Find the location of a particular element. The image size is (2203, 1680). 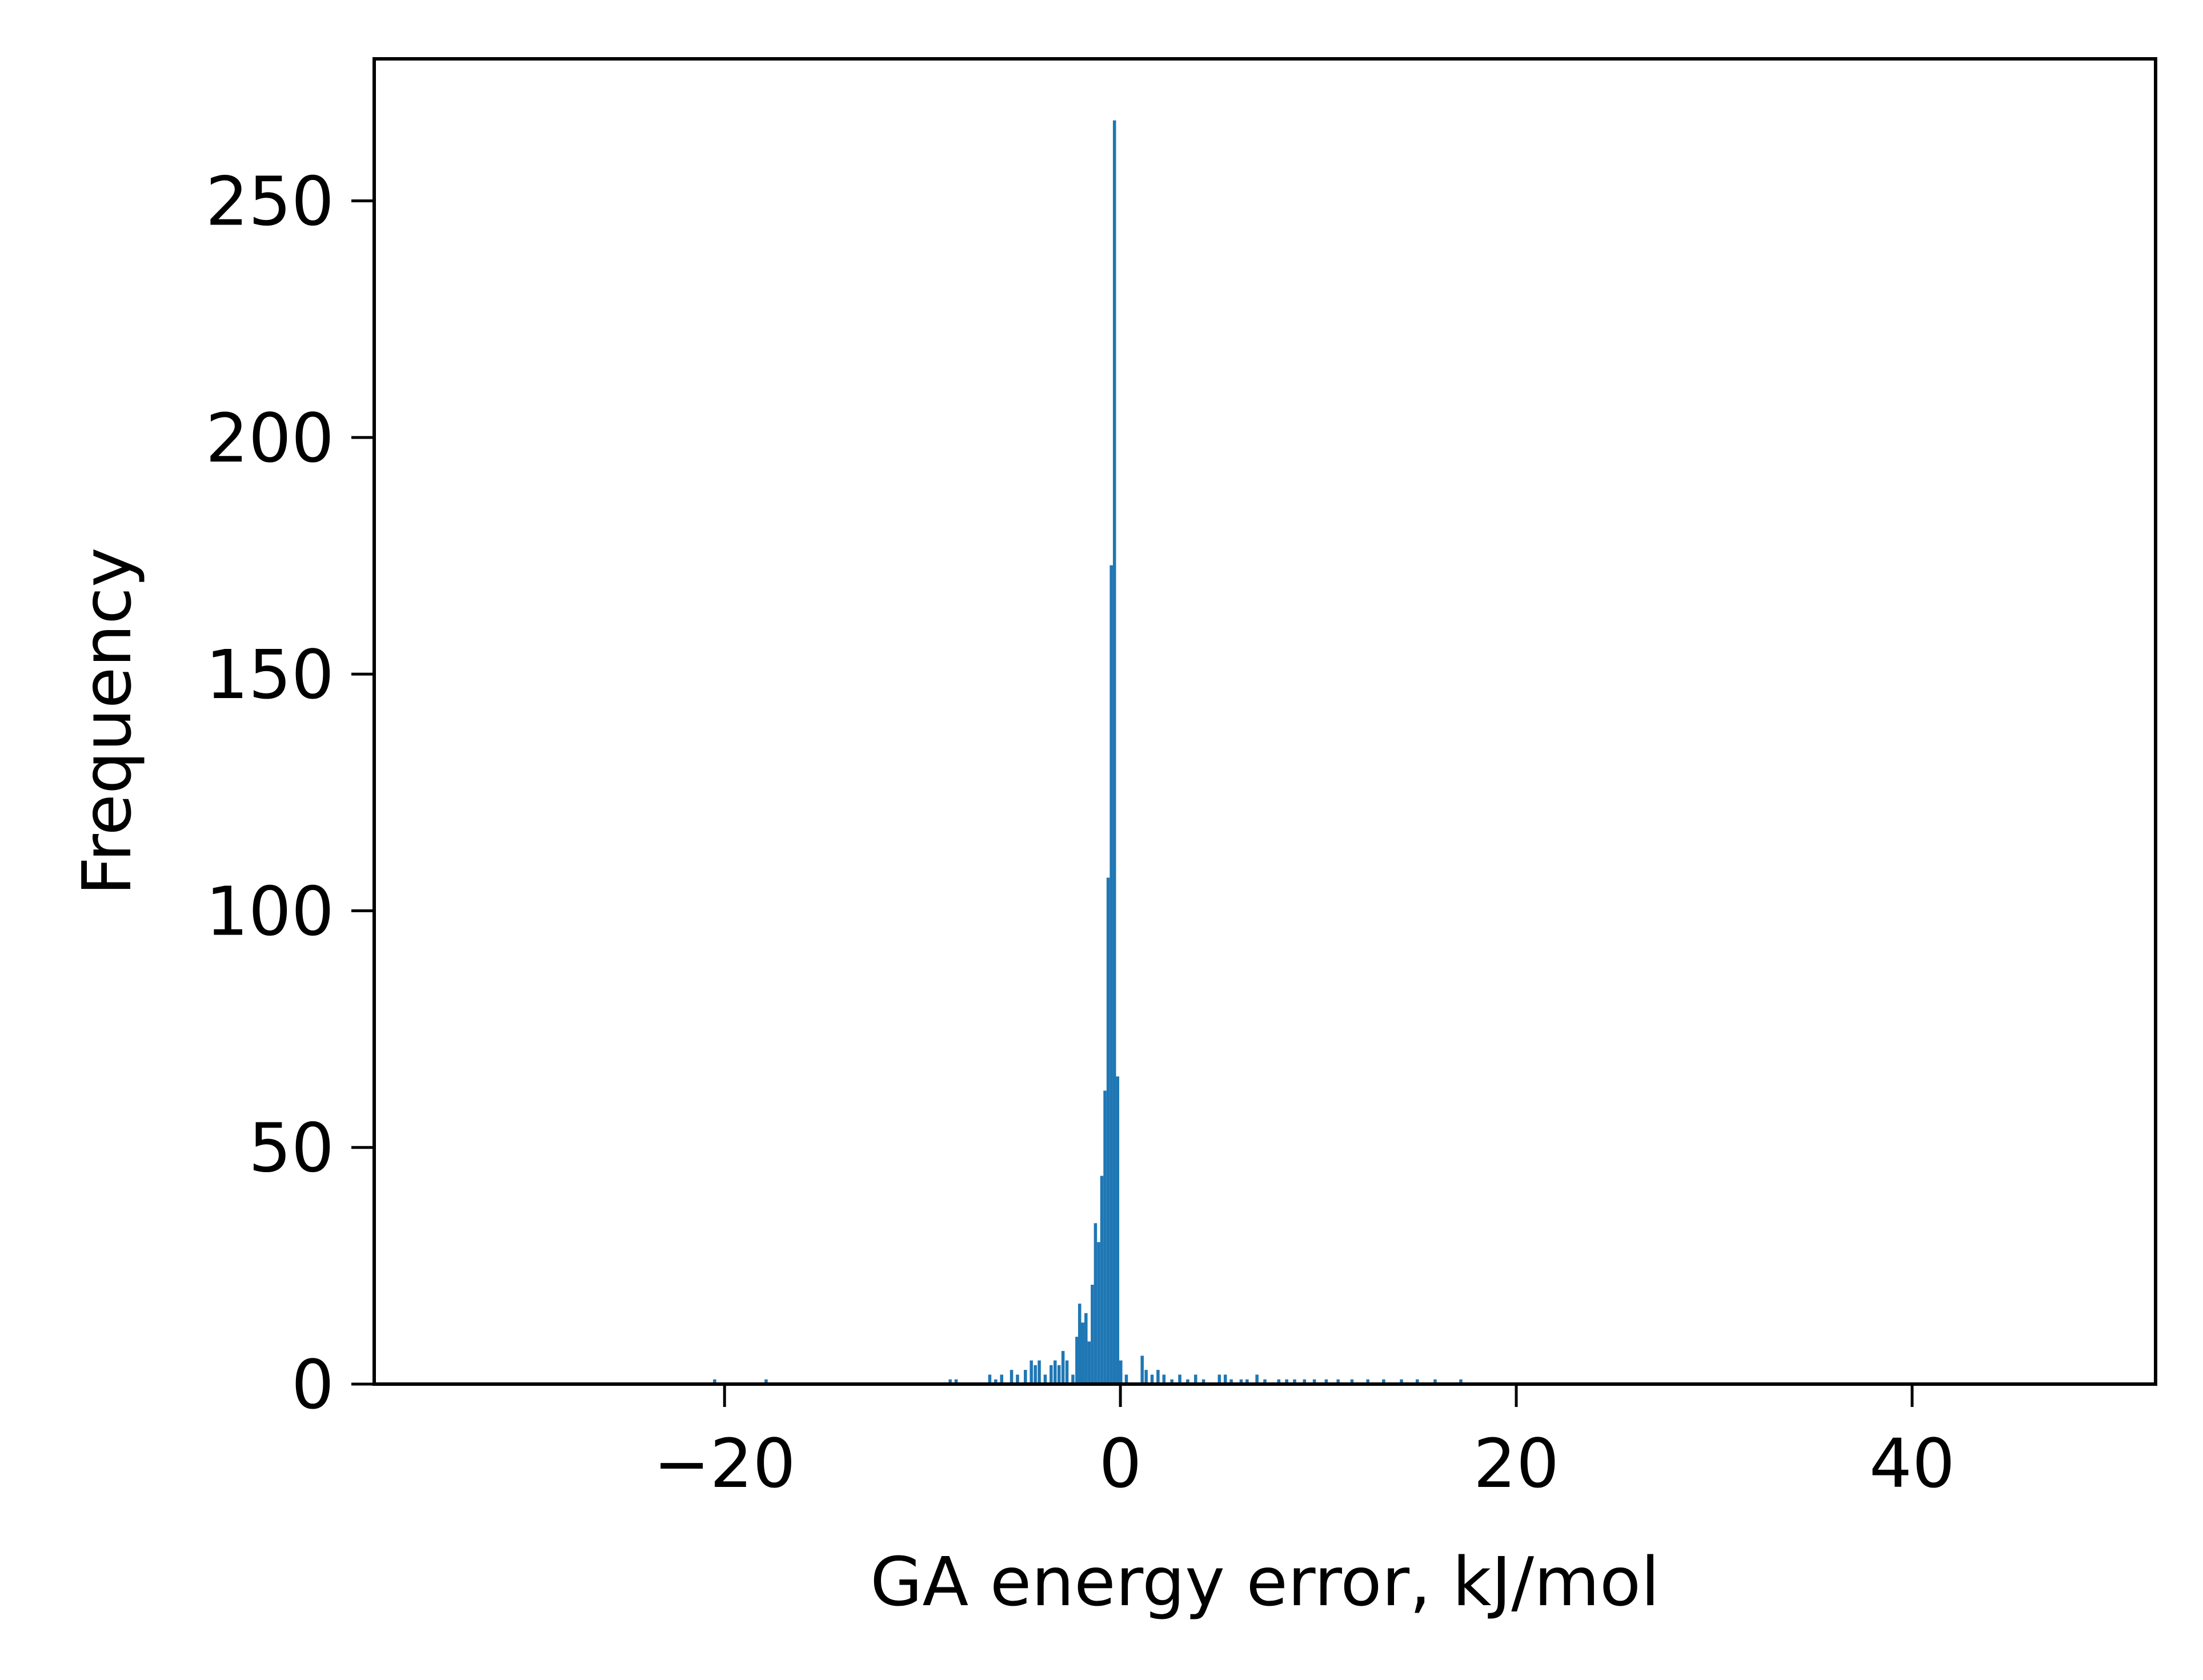

x-tick-label: 40 is located at coordinates (1912, 1463).